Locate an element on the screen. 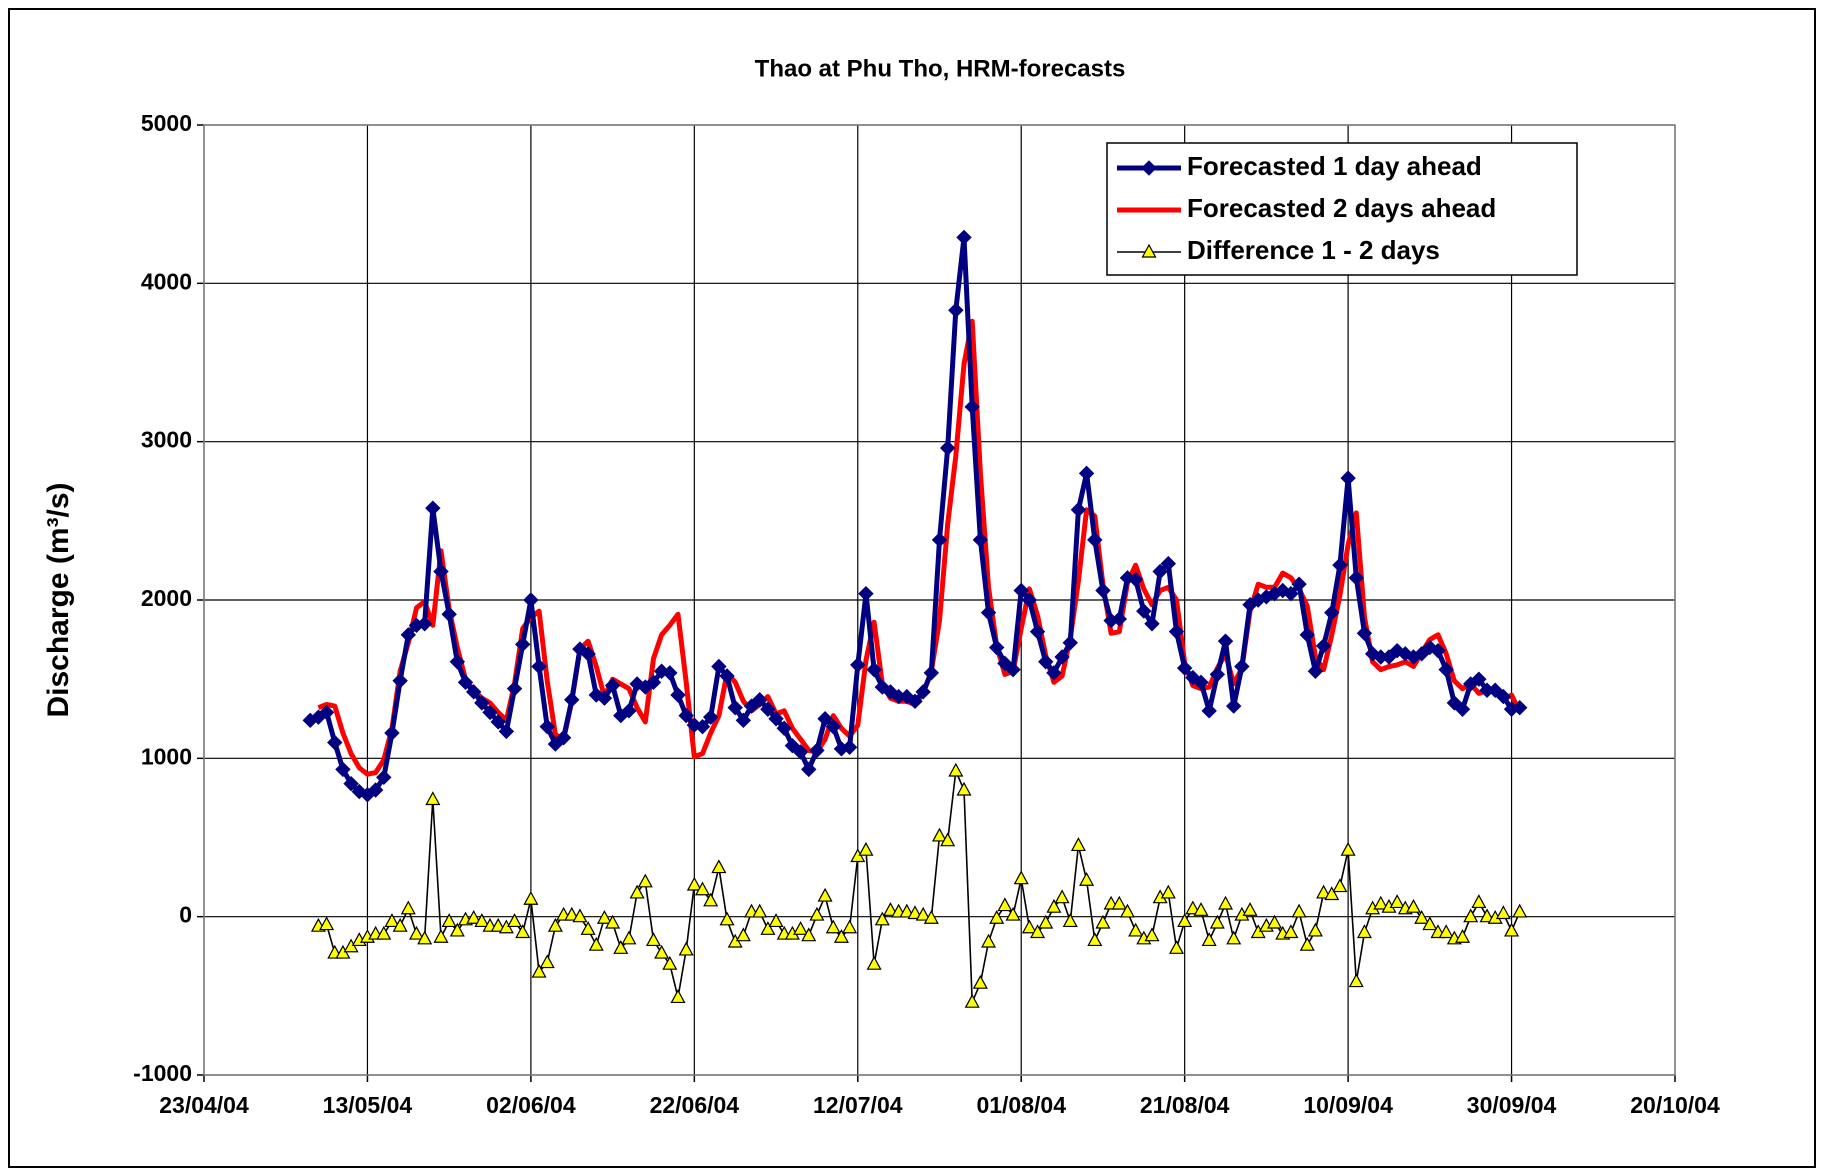 The image size is (1824, 1176). y-tick-label: 3000 is located at coordinates (166, 440).